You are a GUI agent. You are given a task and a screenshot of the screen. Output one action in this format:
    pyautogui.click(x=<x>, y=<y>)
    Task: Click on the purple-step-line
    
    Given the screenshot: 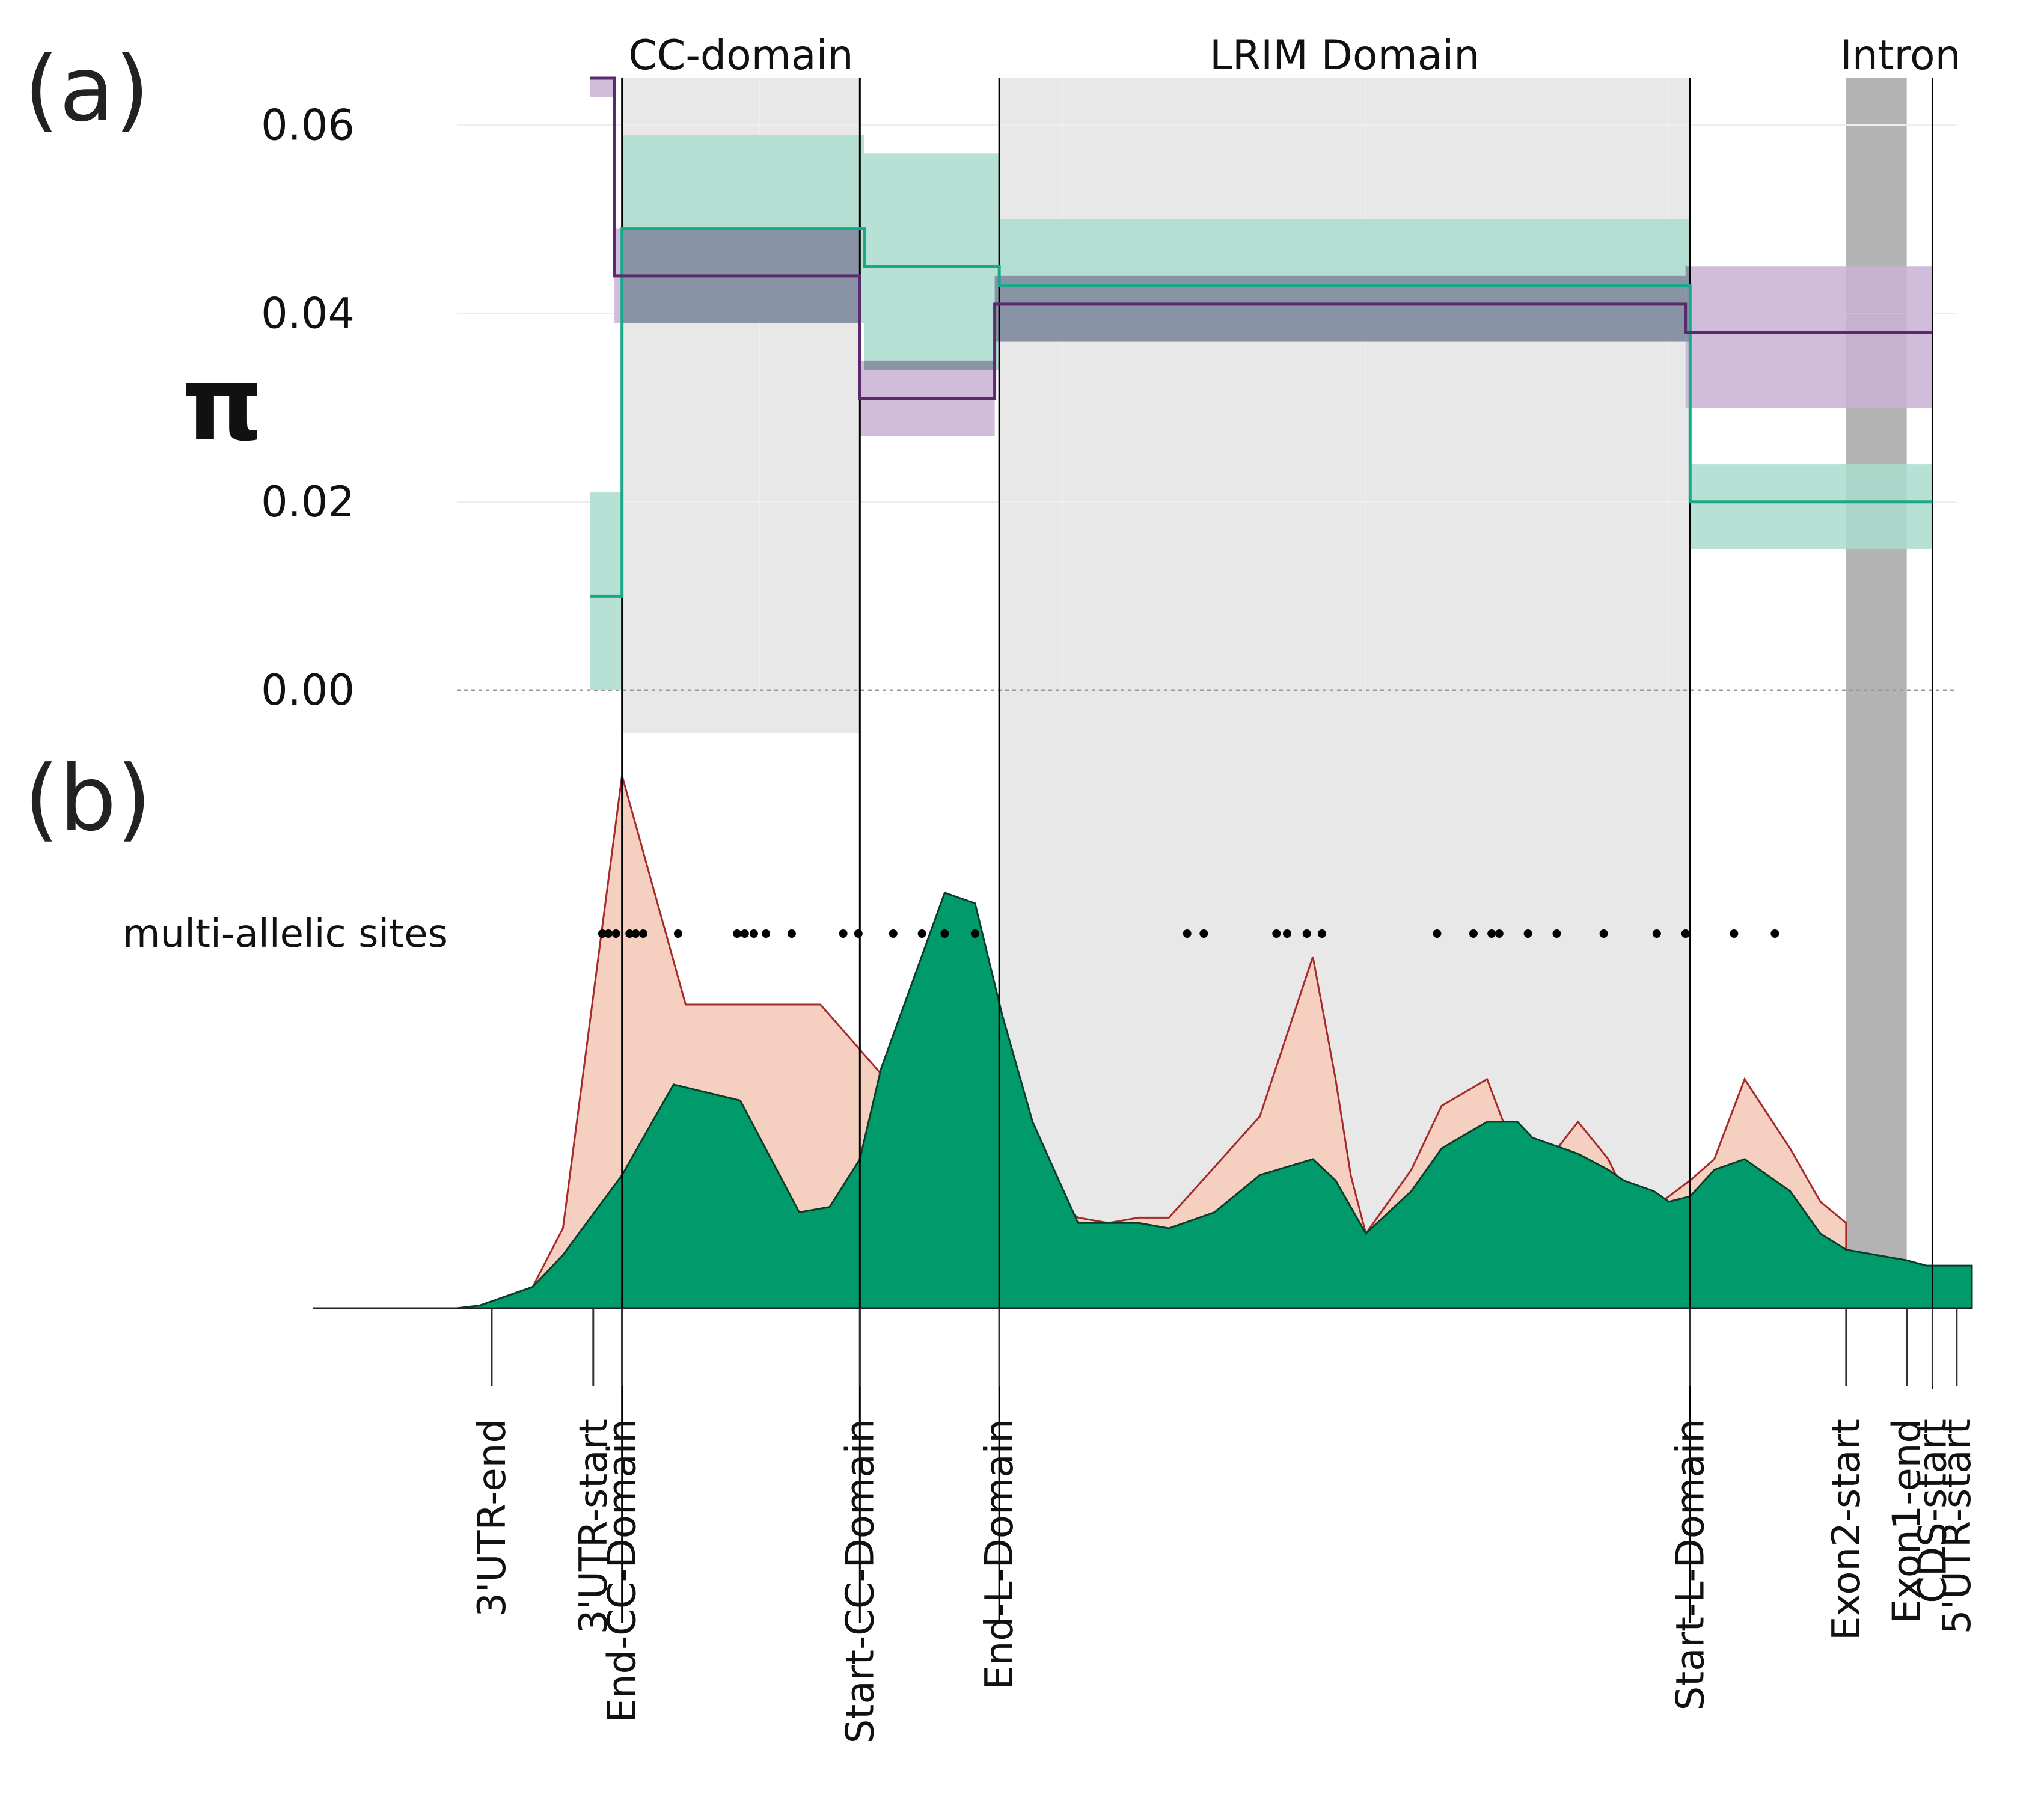 What is the action you would take?
    pyautogui.click(x=1261, y=238)
    